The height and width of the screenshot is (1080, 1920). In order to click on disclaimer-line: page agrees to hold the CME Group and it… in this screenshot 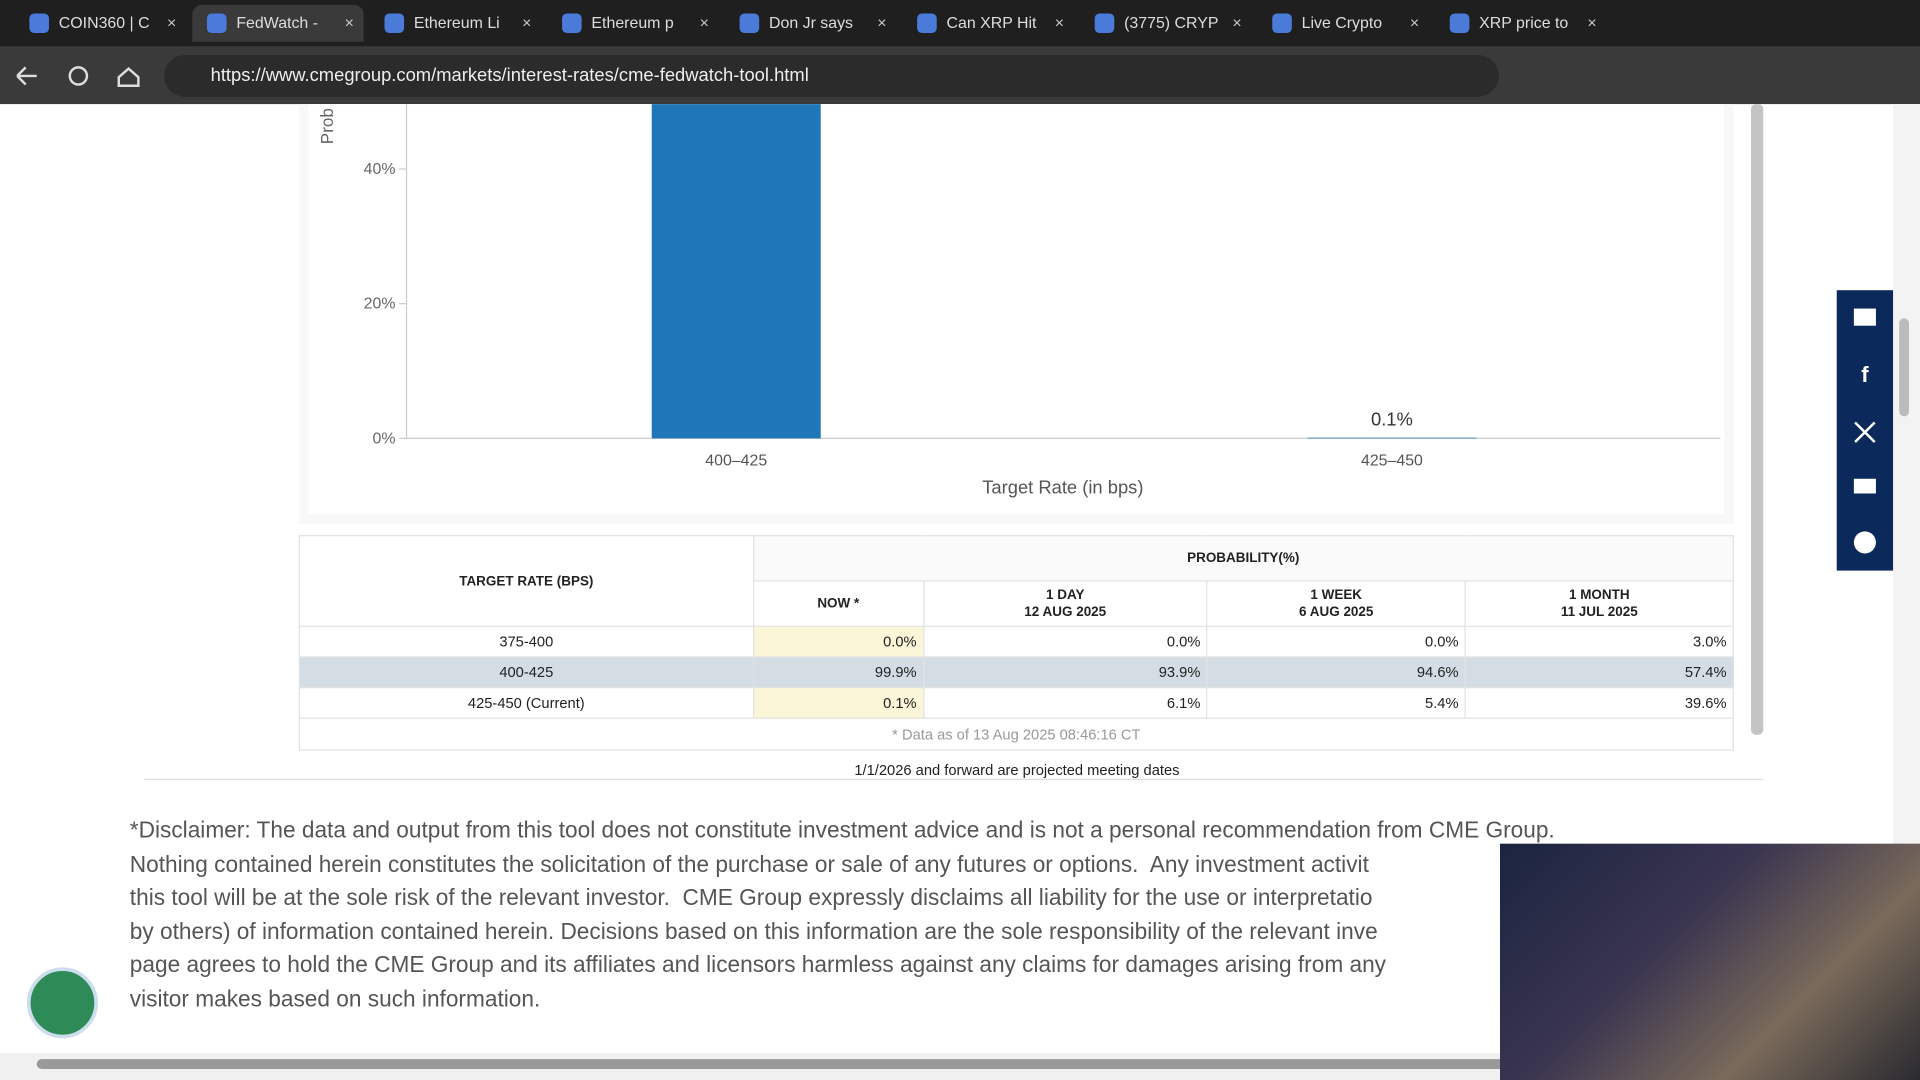, I will do `click(758, 964)`.